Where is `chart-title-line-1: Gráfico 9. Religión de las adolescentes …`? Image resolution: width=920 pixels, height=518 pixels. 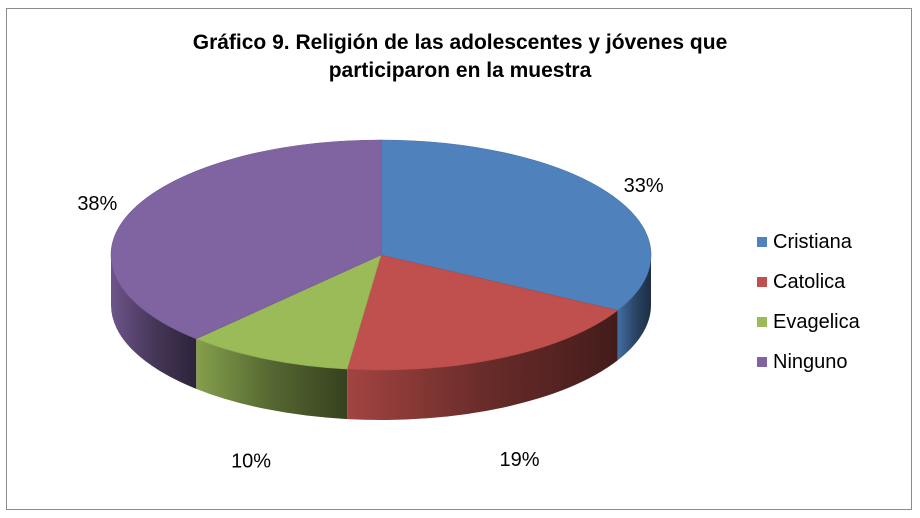 chart-title-line-1: Gráfico 9. Religión de las adolescentes … is located at coordinates (460, 42).